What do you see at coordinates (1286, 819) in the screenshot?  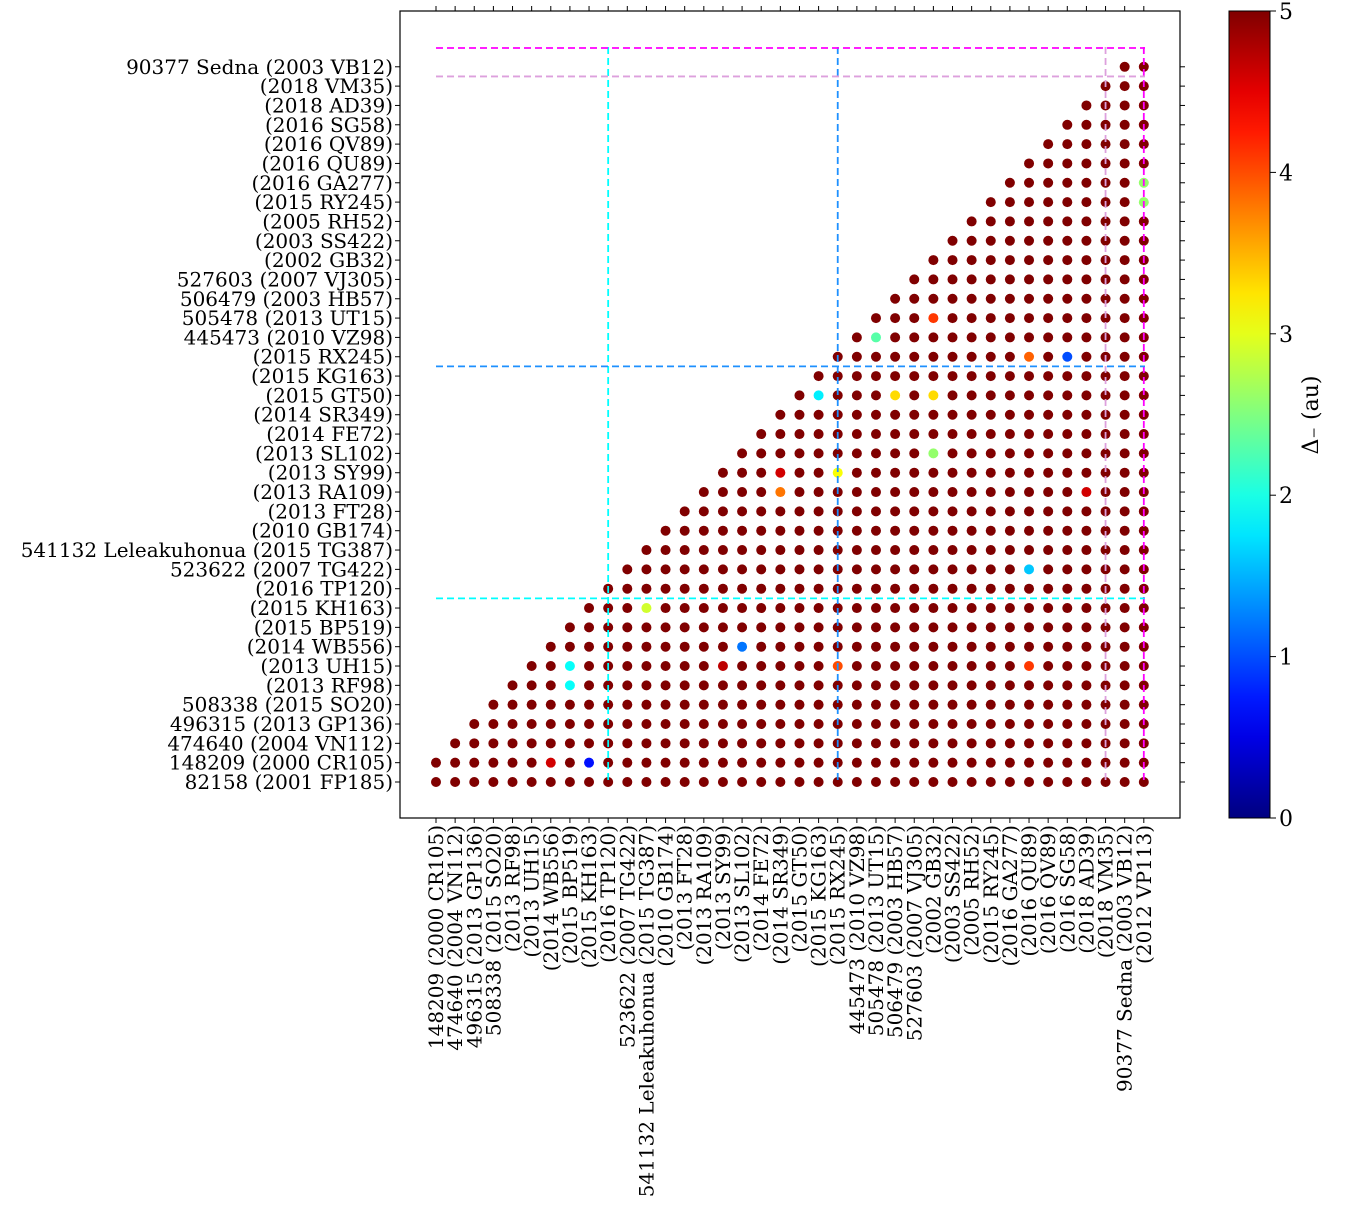 I see `colorbar-tick-label: 0` at bounding box center [1286, 819].